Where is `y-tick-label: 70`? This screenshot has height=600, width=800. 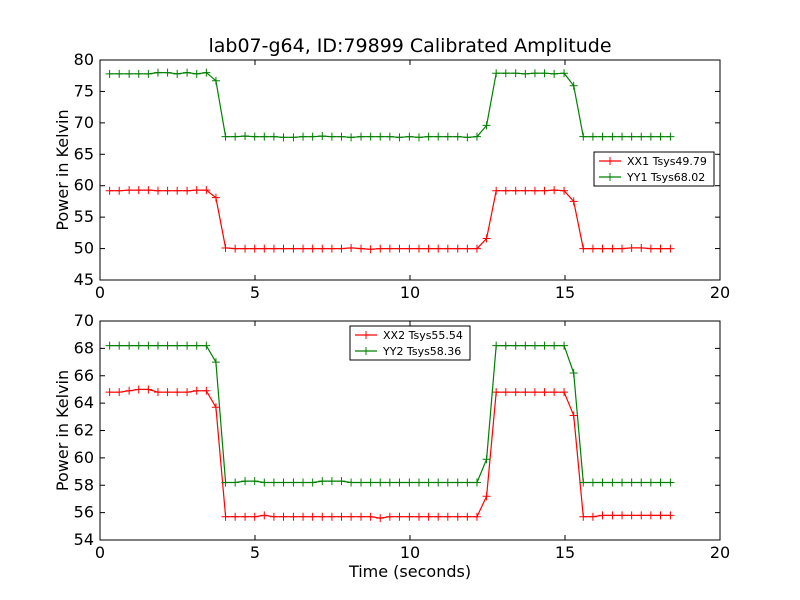
y-tick-label: 70 is located at coordinates (84, 320).